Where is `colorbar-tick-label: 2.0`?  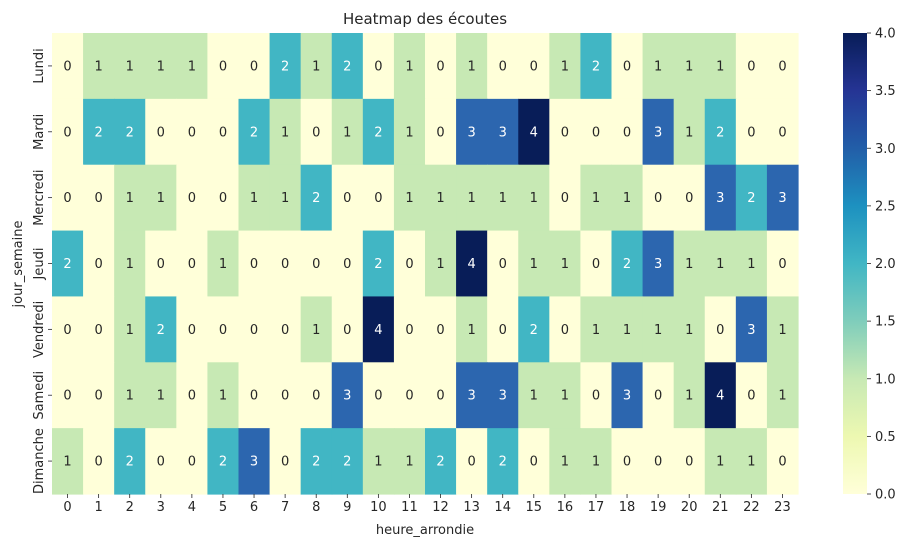
colorbar-tick-label: 2.0 is located at coordinates (885, 264).